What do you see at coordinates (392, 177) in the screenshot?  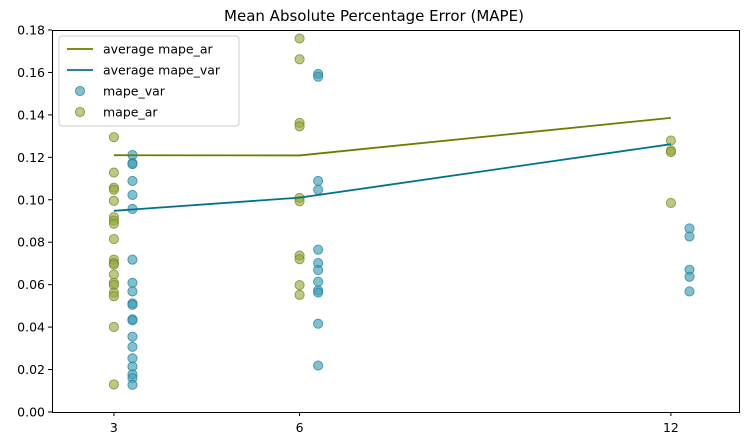 I see `line-average-mape_var` at bounding box center [392, 177].